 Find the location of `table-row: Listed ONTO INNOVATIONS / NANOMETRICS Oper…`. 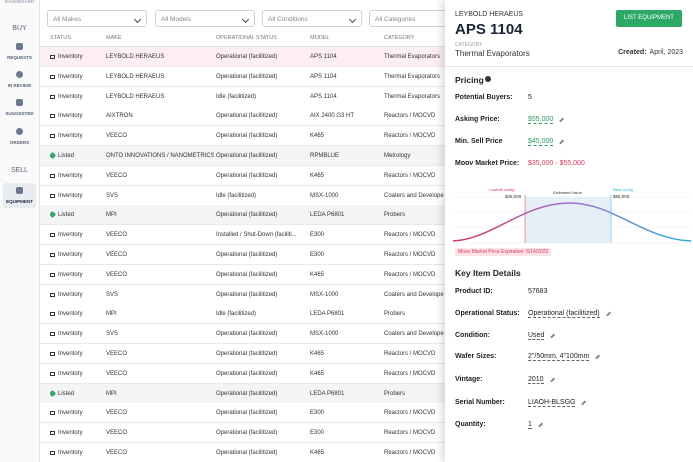

table-row: Listed ONTO INNOVATIONS / NANOMETRICS Oper… is located at coordinates (245, 156).